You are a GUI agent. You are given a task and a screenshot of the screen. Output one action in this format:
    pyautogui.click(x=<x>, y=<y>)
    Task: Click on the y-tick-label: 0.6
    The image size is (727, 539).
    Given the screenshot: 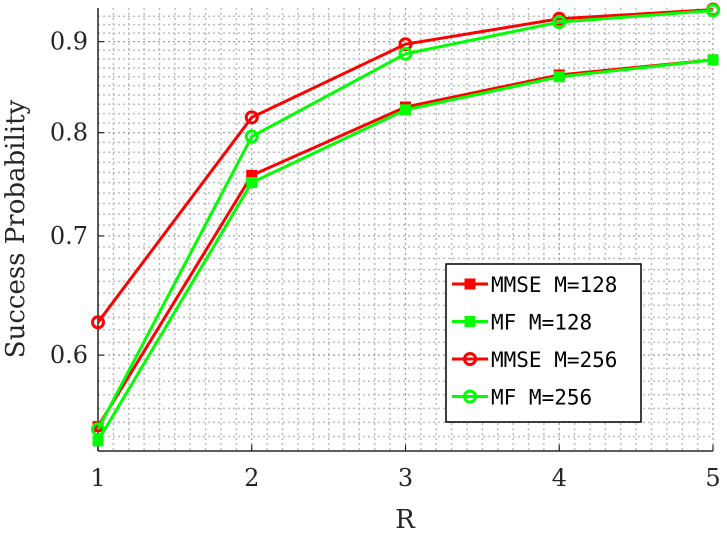 What is the action you would take?
    pyautogui.click(x=69, y=355)
    